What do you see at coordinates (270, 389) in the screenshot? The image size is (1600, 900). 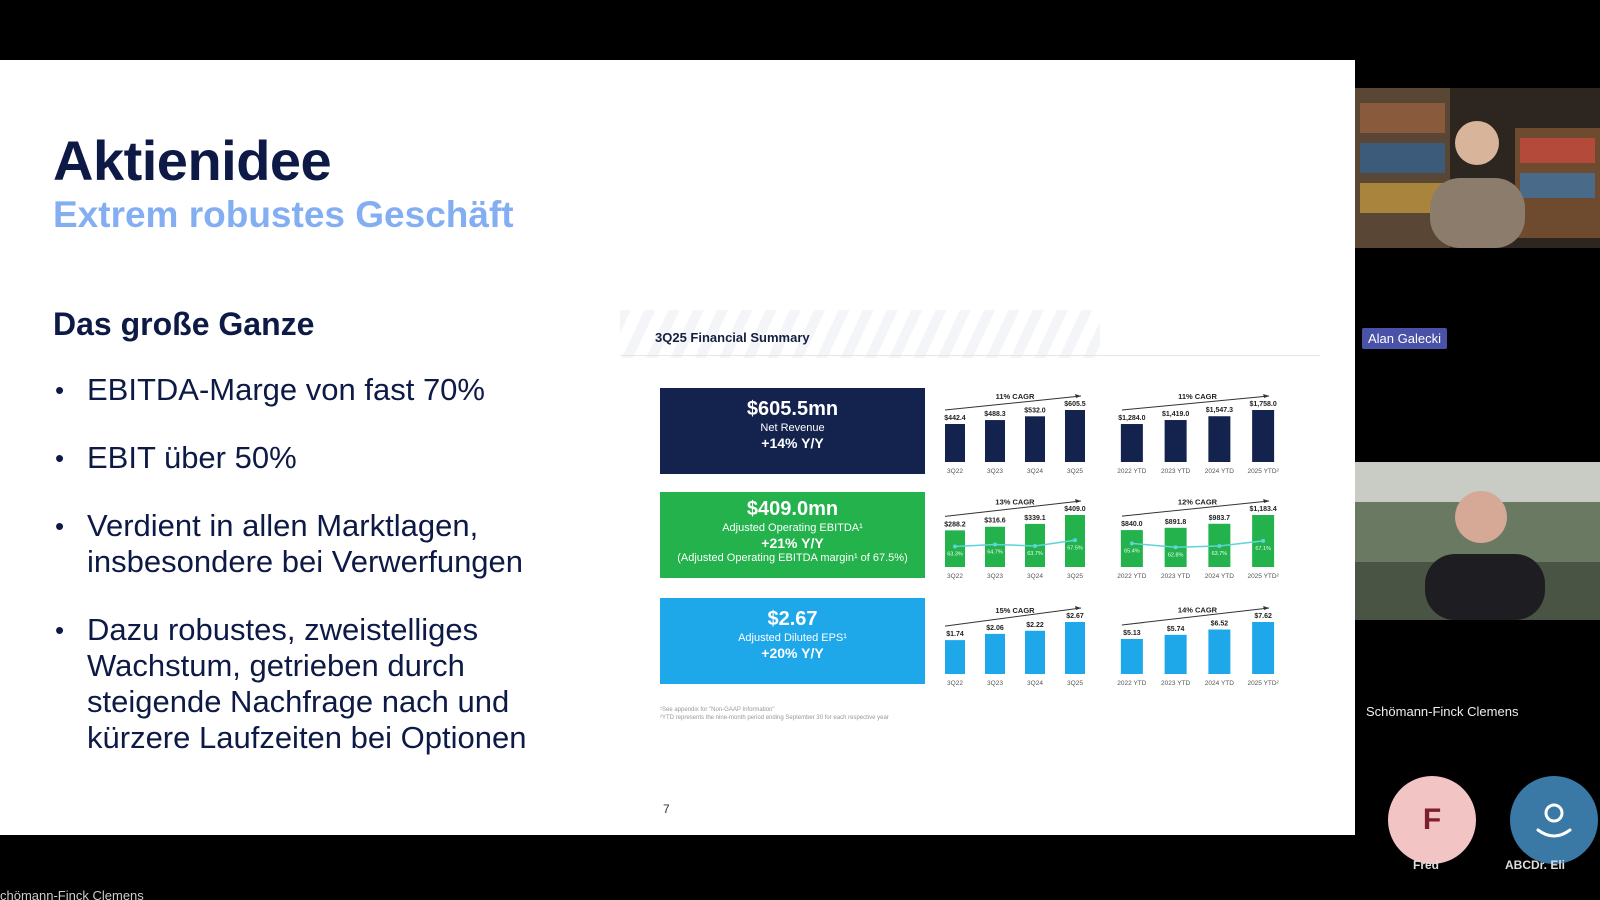 I see `bullet-item: • EBITDA-Marge von fast 70%` at bounding box center [270, 389].